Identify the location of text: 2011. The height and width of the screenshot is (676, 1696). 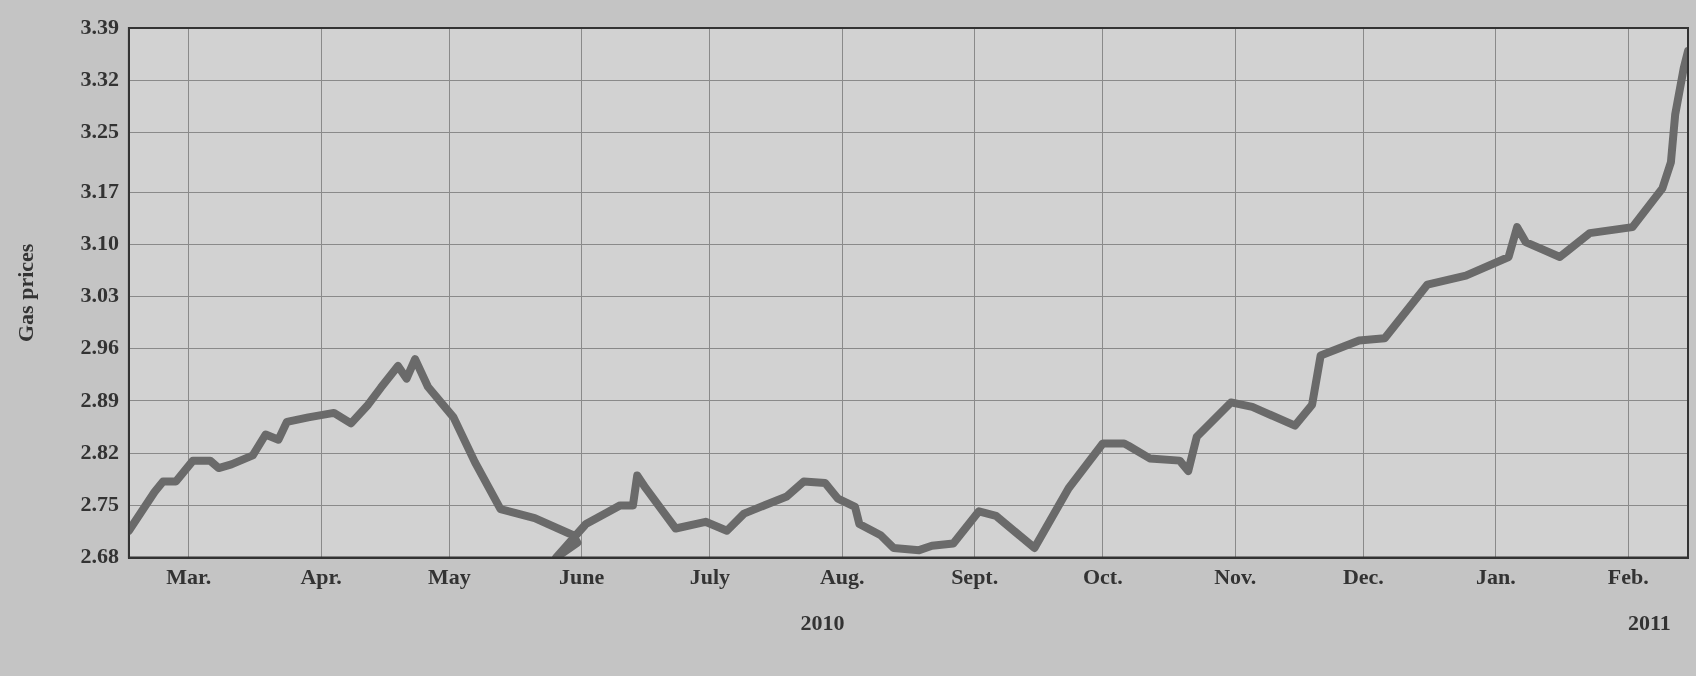
(1649, 623).